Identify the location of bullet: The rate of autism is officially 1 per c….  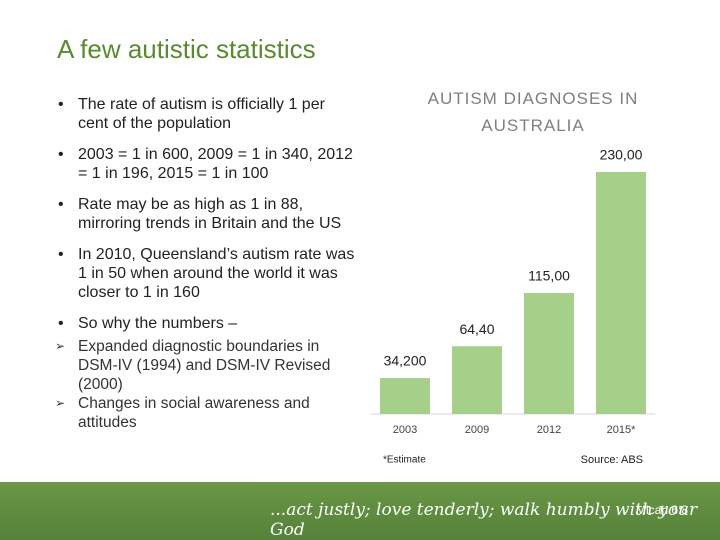
(205, 114).